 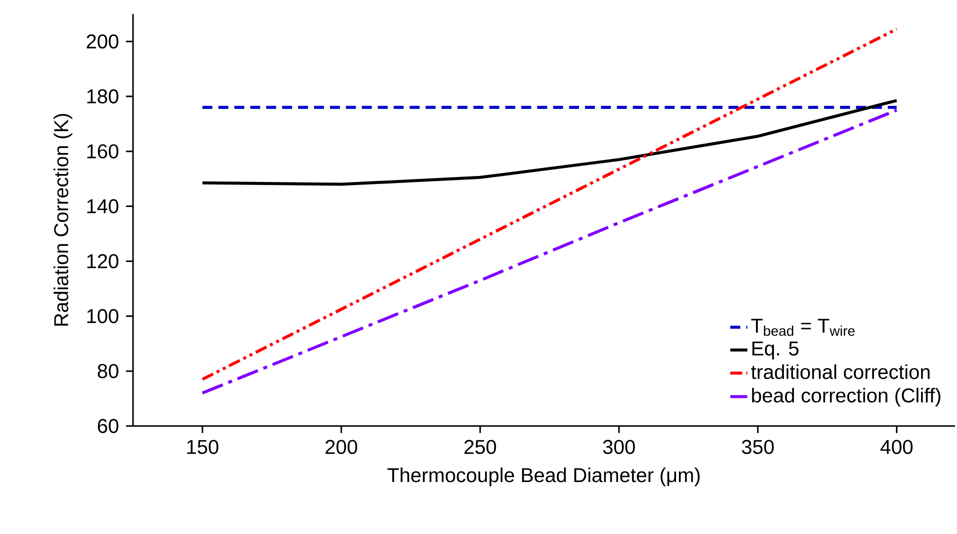 What do you see at coordinates (102, 316) in the screenshot?
I see `y-tick-label: 100` at bounding box center [102, 316].